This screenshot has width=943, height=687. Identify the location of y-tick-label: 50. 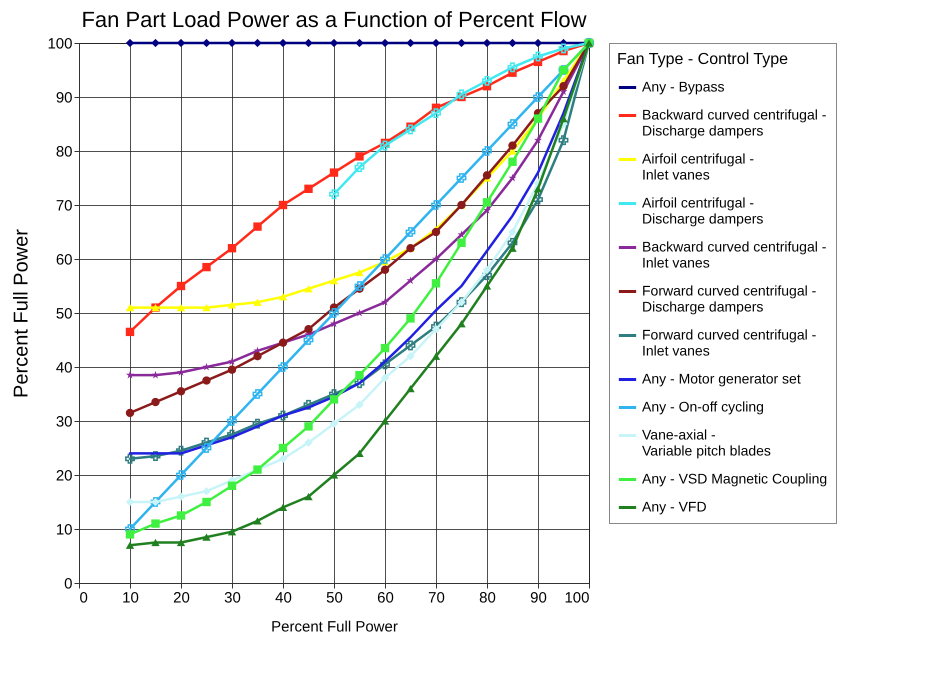
(64, 314).